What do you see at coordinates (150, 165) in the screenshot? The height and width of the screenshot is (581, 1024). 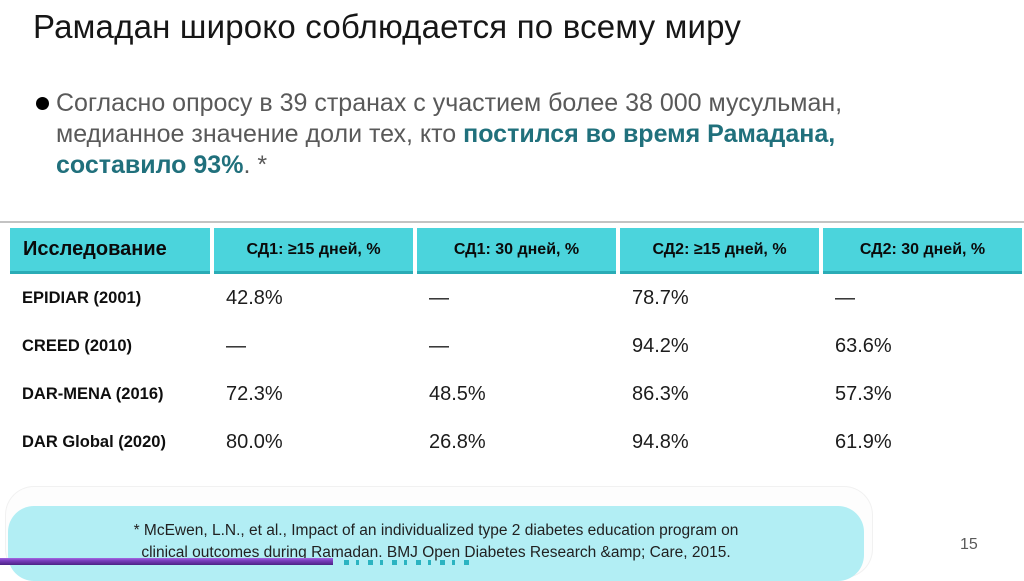 I see `bullet-line3-highlight: составило 93%` at bounding box center [150, 165].